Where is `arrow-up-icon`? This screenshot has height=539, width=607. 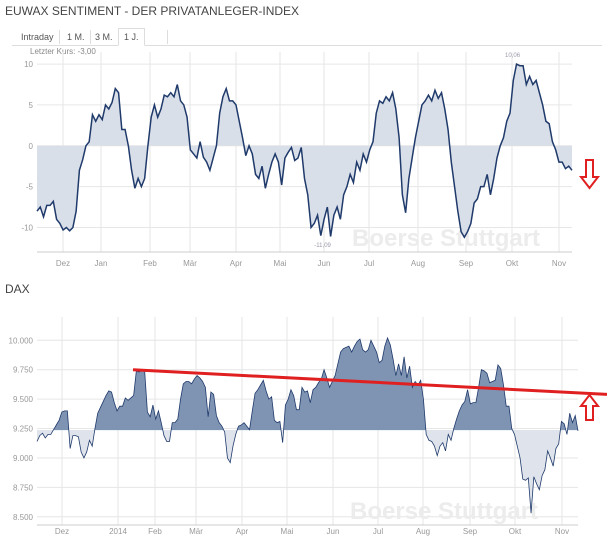 arrow-up-icon is located at coordinates (589, 407).